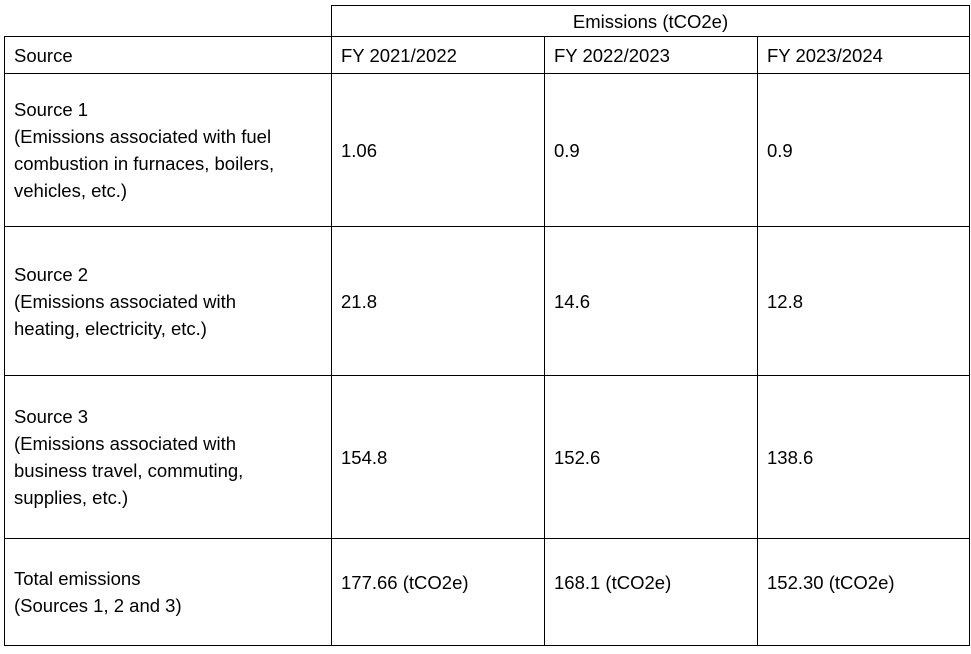  What do you see at coordinates (143, 136) in the screenshot?
I see `source-description-line: (Emissions associated with fuel` at bounding box center [143, 136].